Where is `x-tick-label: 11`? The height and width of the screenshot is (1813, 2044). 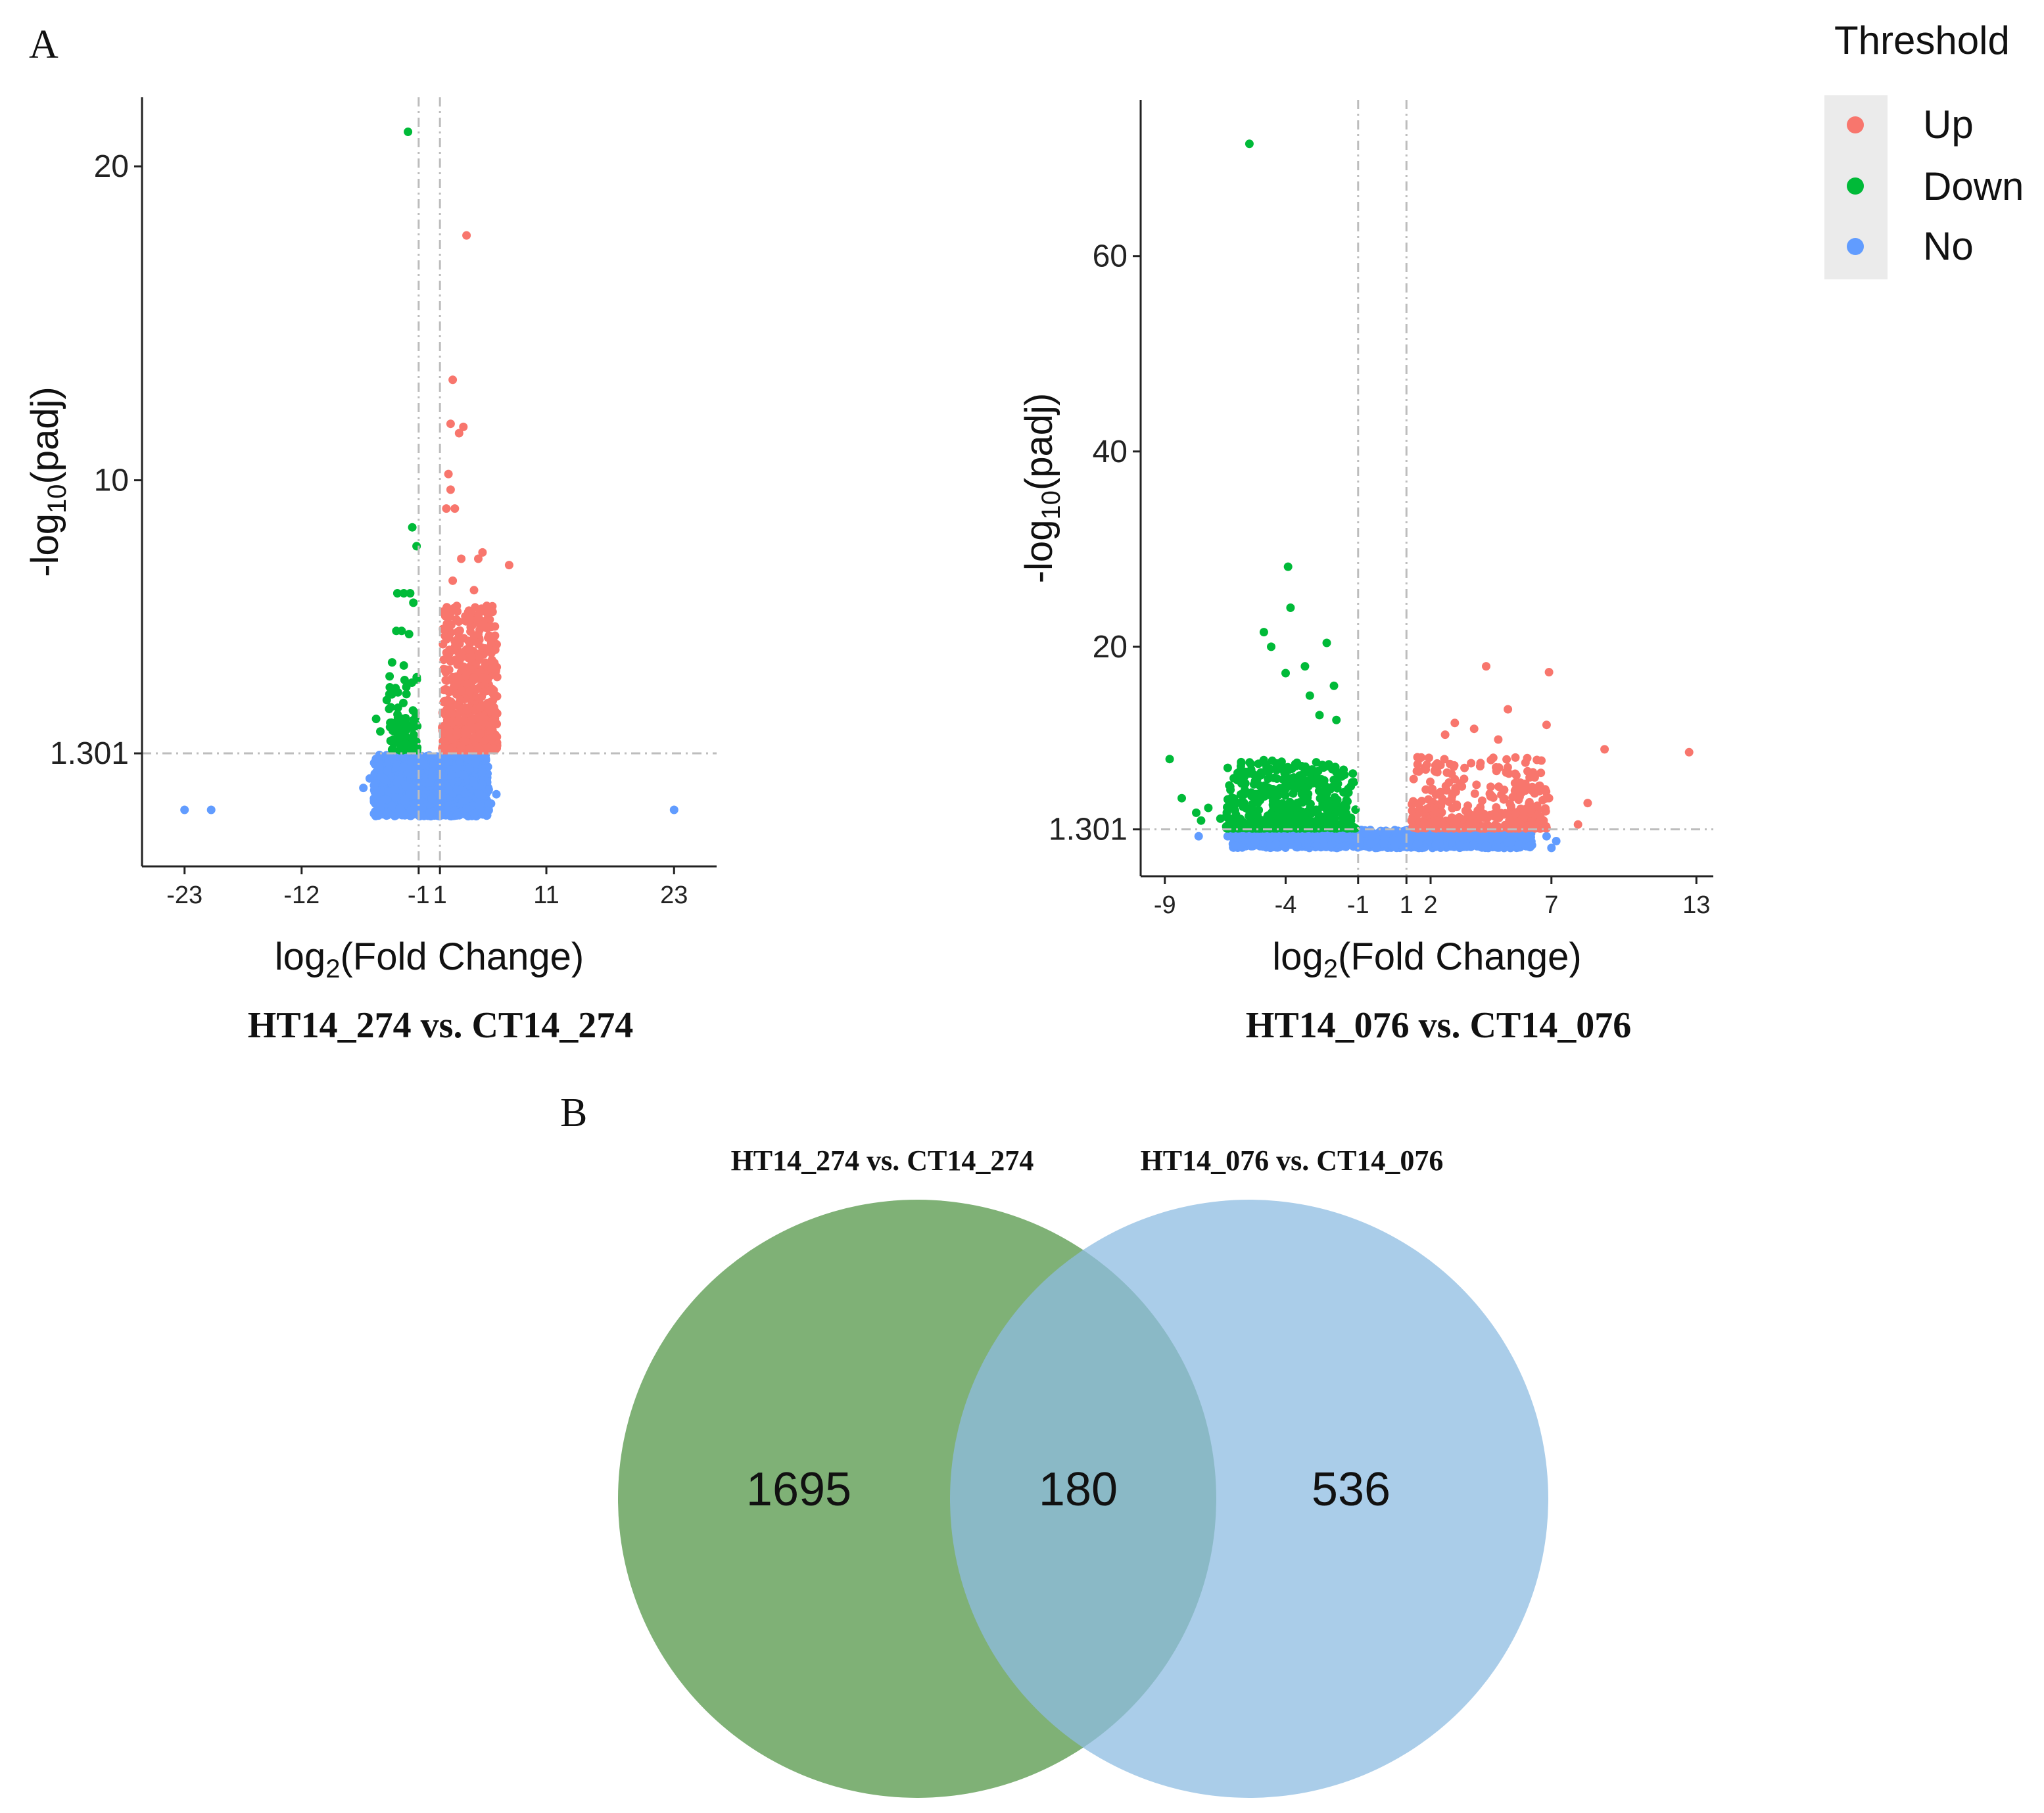 x-tick-label: 11 is located at coordinates (546, 895).